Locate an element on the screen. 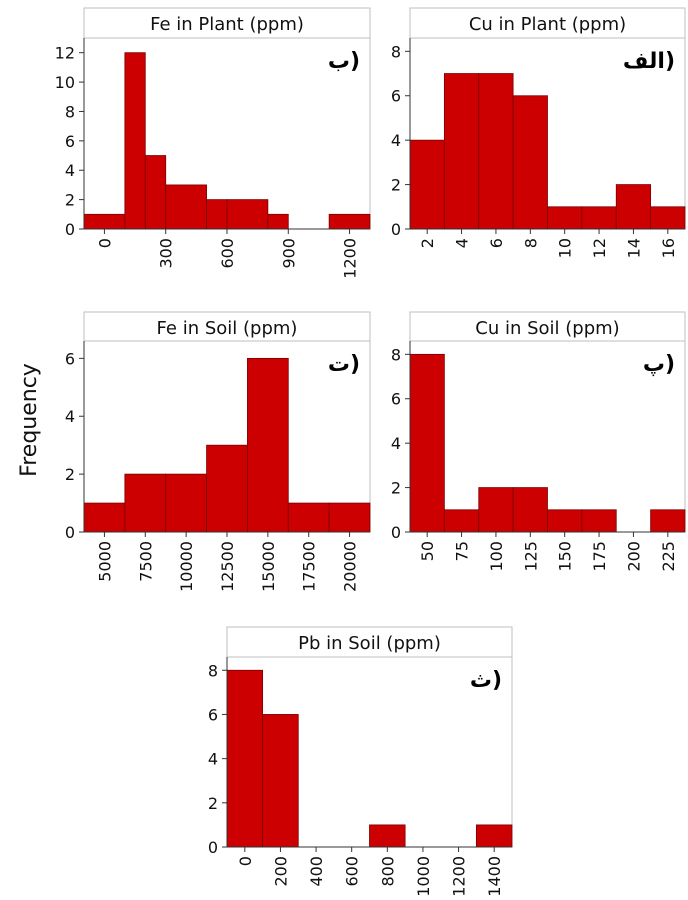  x-tick-label: 50 is located at coordinates (427, 551).